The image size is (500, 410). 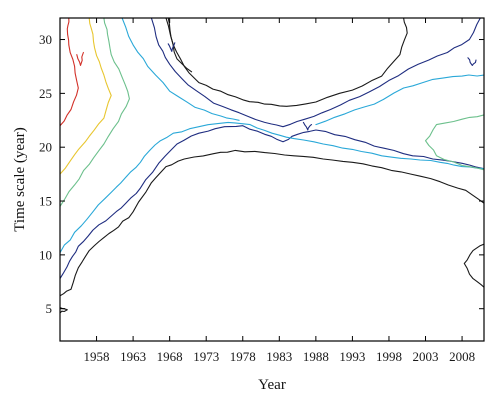 What do you see at coordinates (45, 39) in the screenshot?
I see `y-tick-label: 30` at bounding box center [45, 39].